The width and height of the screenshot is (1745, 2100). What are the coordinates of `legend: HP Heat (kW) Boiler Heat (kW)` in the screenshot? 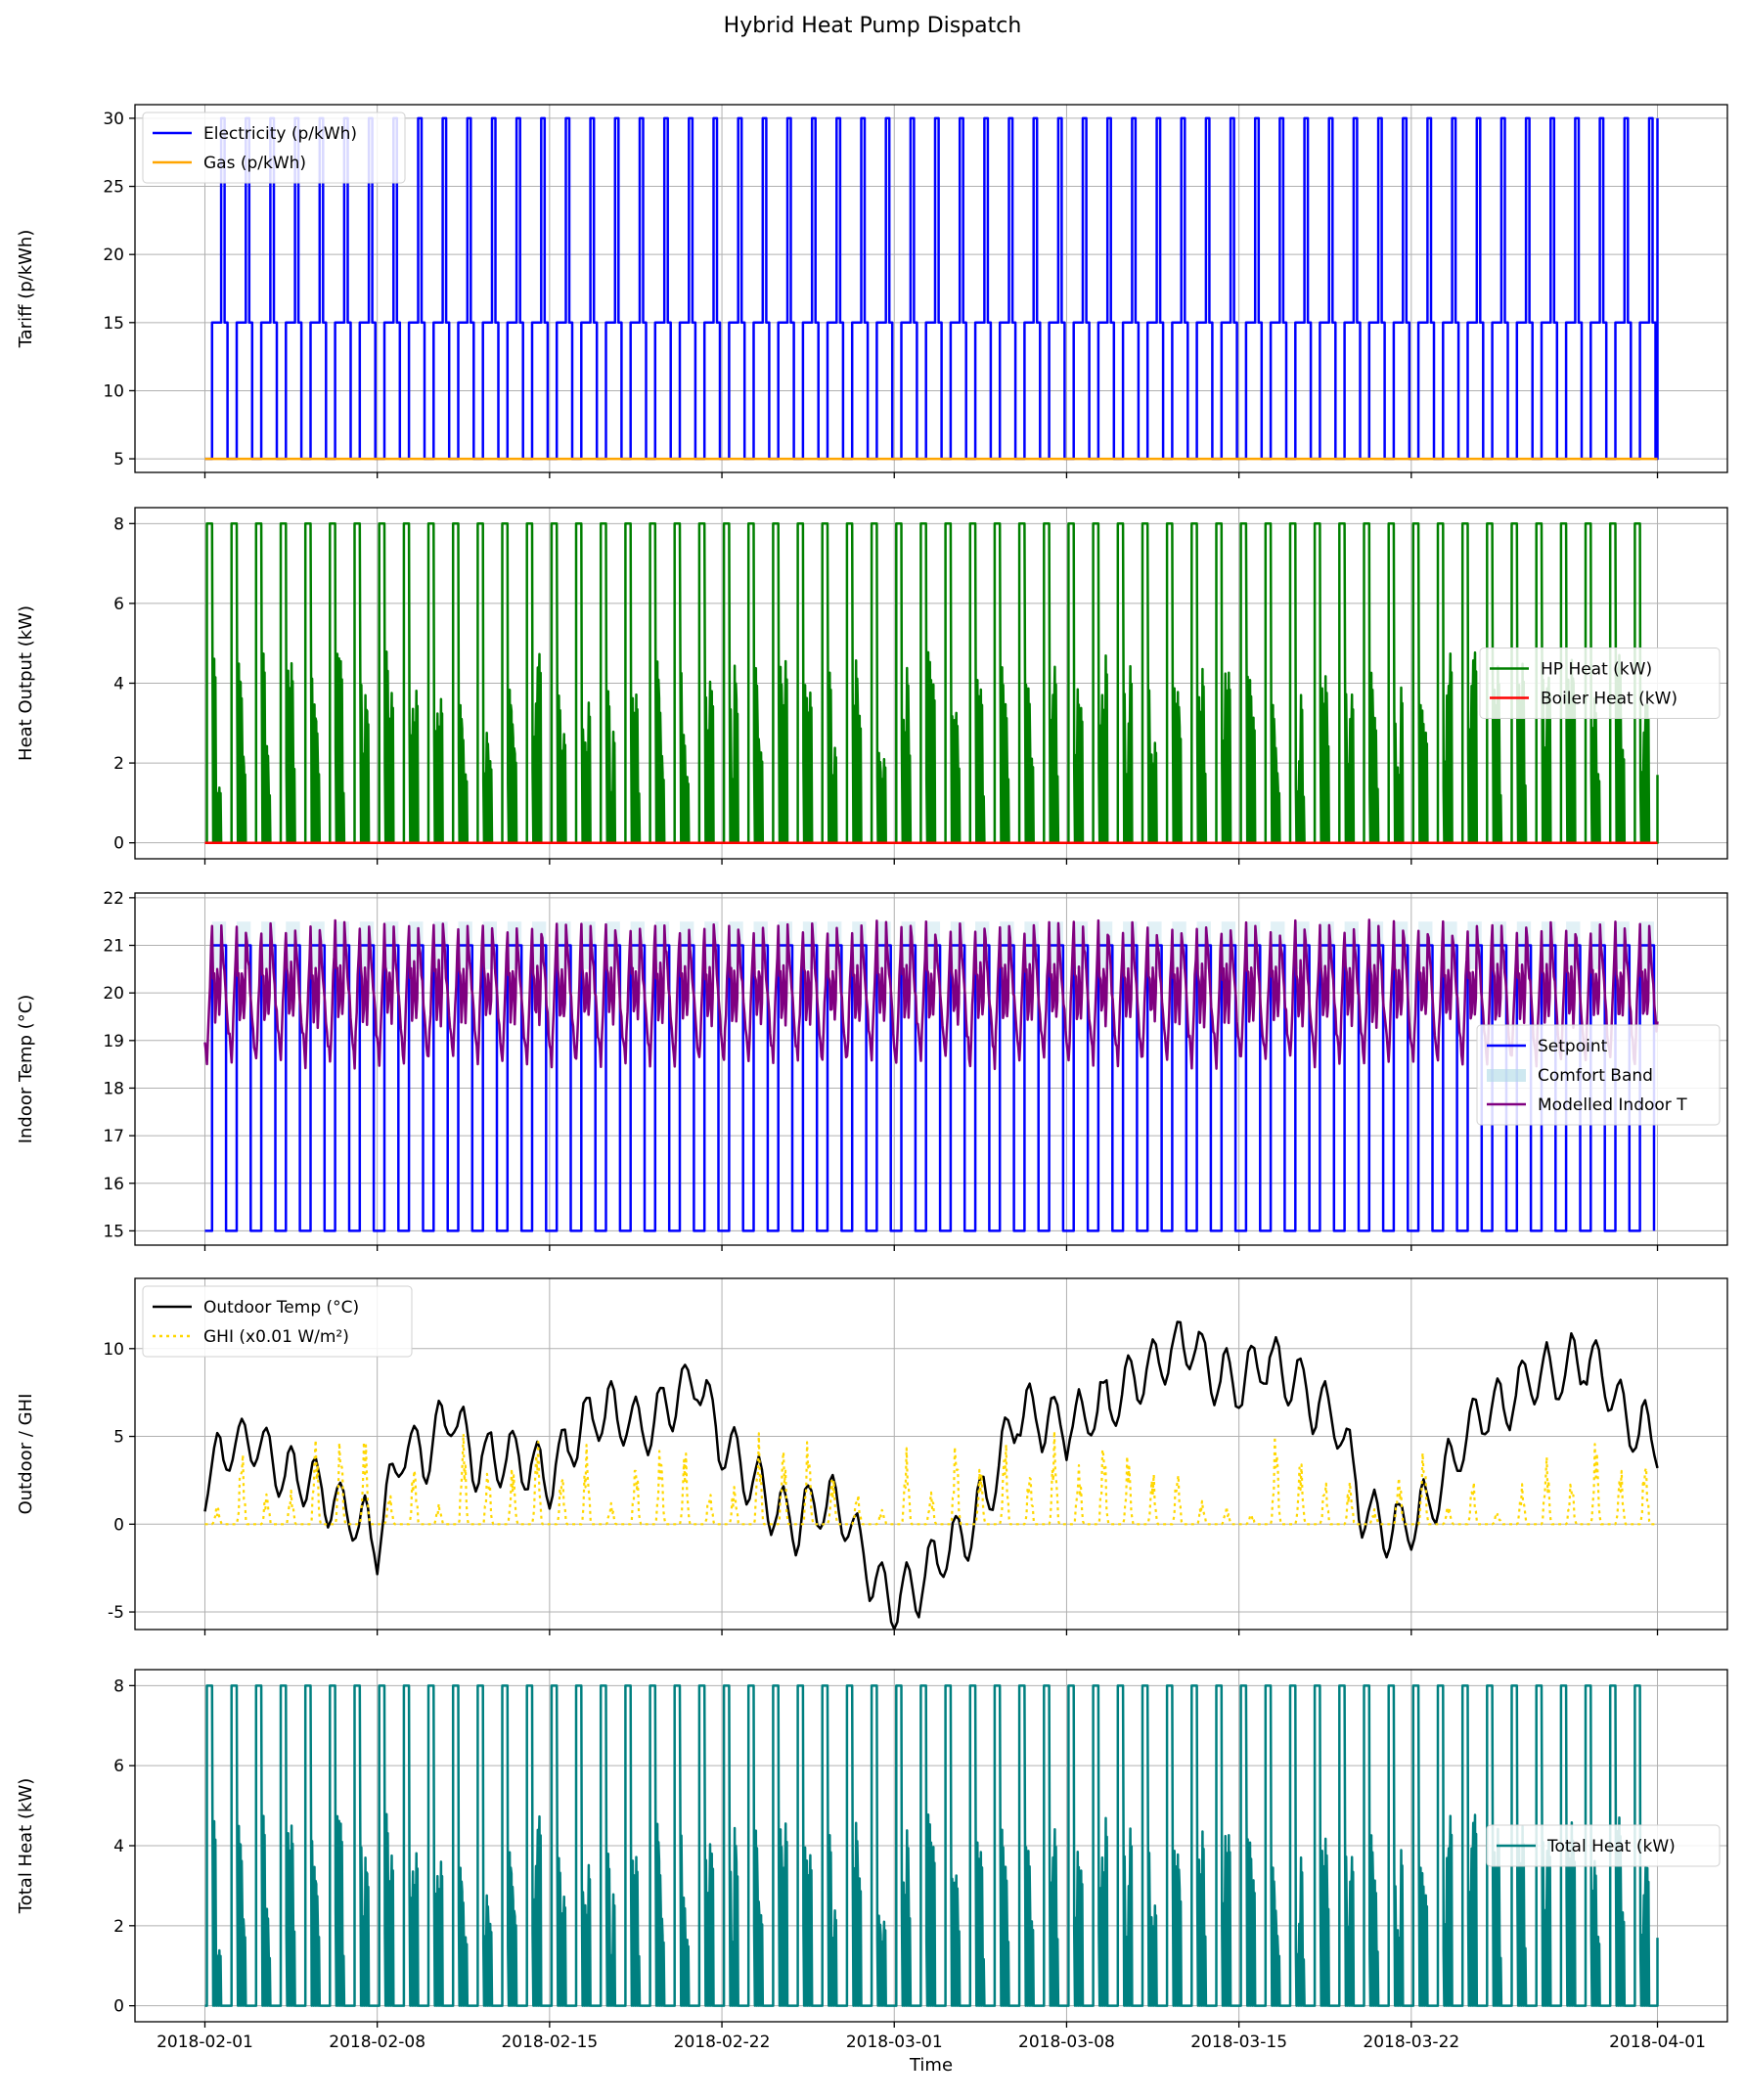 It's located at (1600, 684).